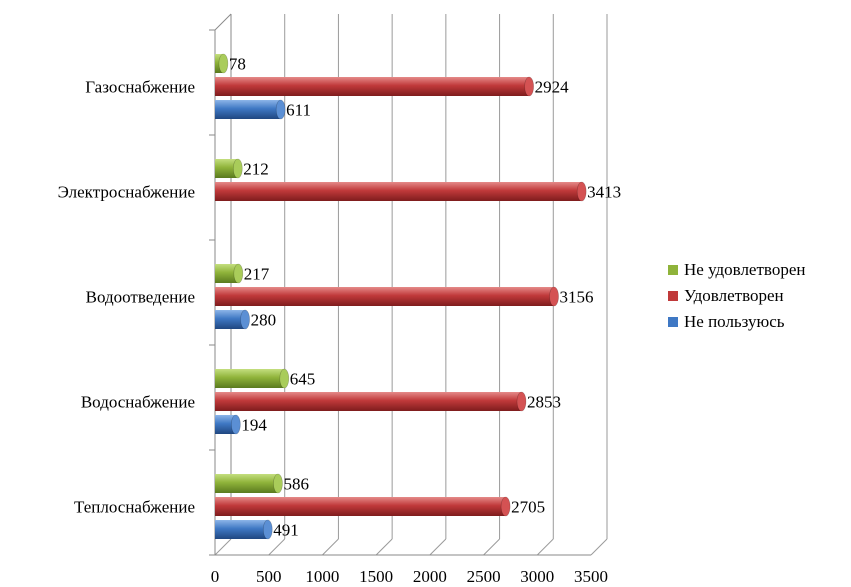 The height and width of the screenshot is (587, 851). I want to click on data-label: 3156, so click(577, 297).